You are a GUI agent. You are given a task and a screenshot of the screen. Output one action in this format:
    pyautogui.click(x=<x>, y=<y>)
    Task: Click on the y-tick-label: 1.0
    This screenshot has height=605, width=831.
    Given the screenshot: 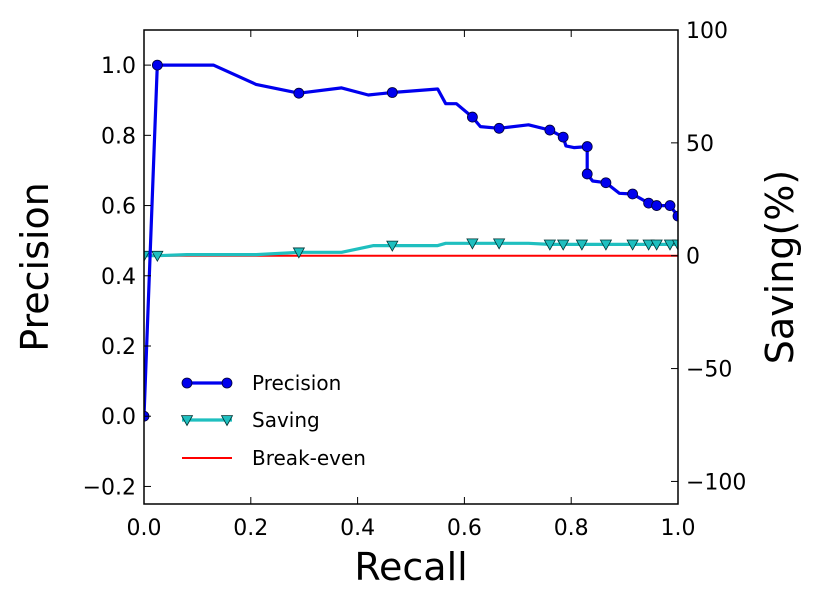 What is the action you would take?
    pyautogui.click(x=118, y=66)
    